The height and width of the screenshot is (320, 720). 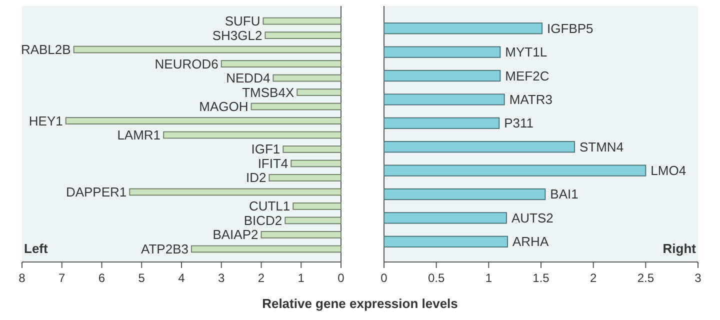 What do you see at coordinates (164, 248) in the screenshot?
I see `y-tick-label: ATP2B3` at bounding box center [164, 248].